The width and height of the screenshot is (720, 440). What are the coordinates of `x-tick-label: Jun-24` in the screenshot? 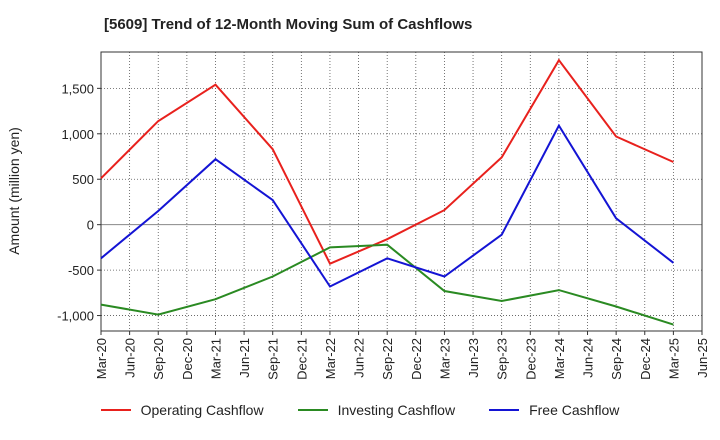 It's located at (588, 358).